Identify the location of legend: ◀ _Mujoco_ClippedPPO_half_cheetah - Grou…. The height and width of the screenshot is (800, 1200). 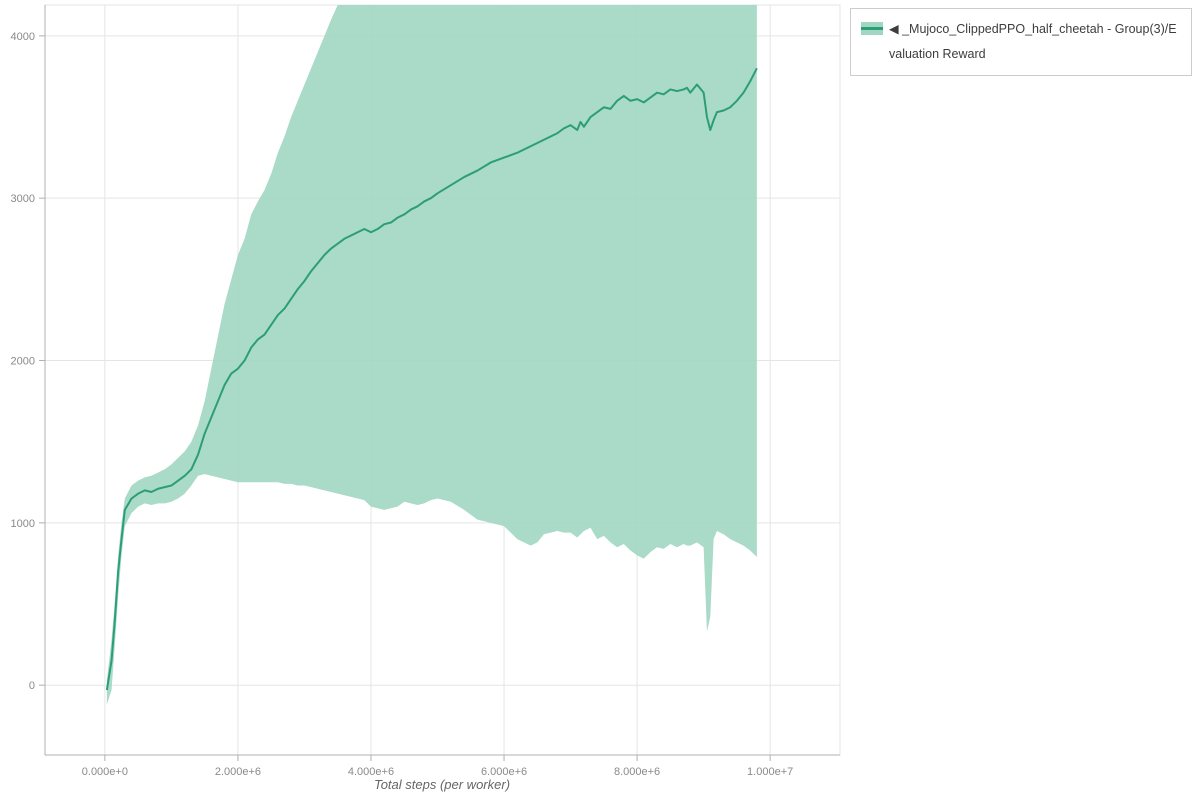
(1021, 42).